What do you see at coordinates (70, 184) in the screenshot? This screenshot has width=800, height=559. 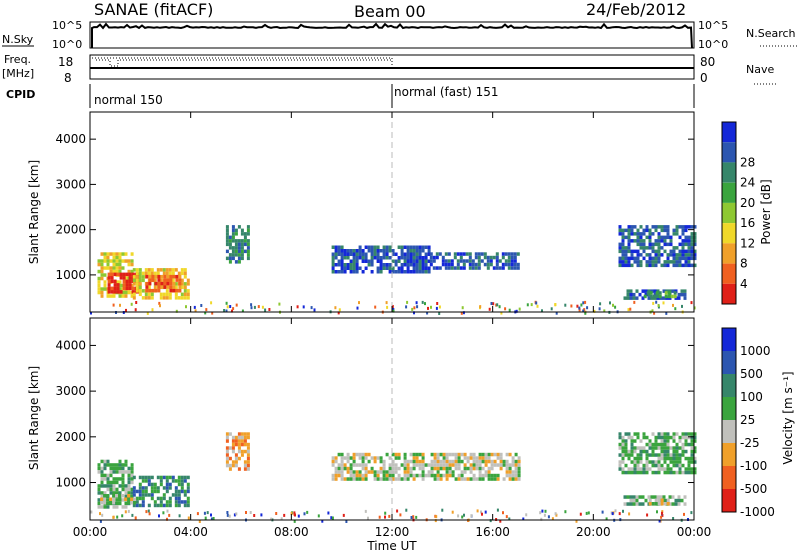 I see `y-tick-label: 3000` at bounding box center [70, 184].